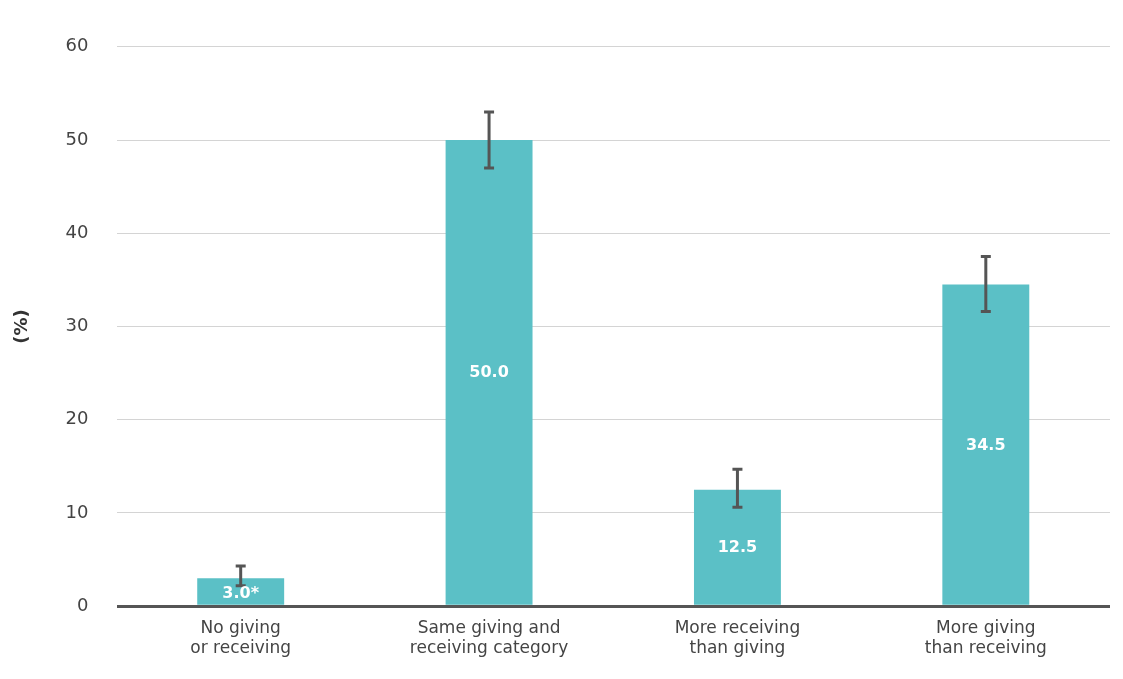  I want to click on y-tick-label: 20, so click(77, 418).